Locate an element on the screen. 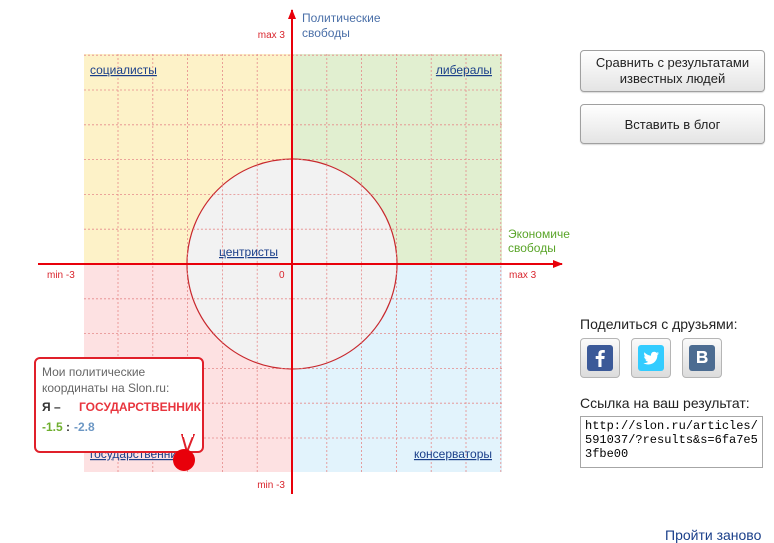  vkontakte-share-button is located at coordinates (702, 358).